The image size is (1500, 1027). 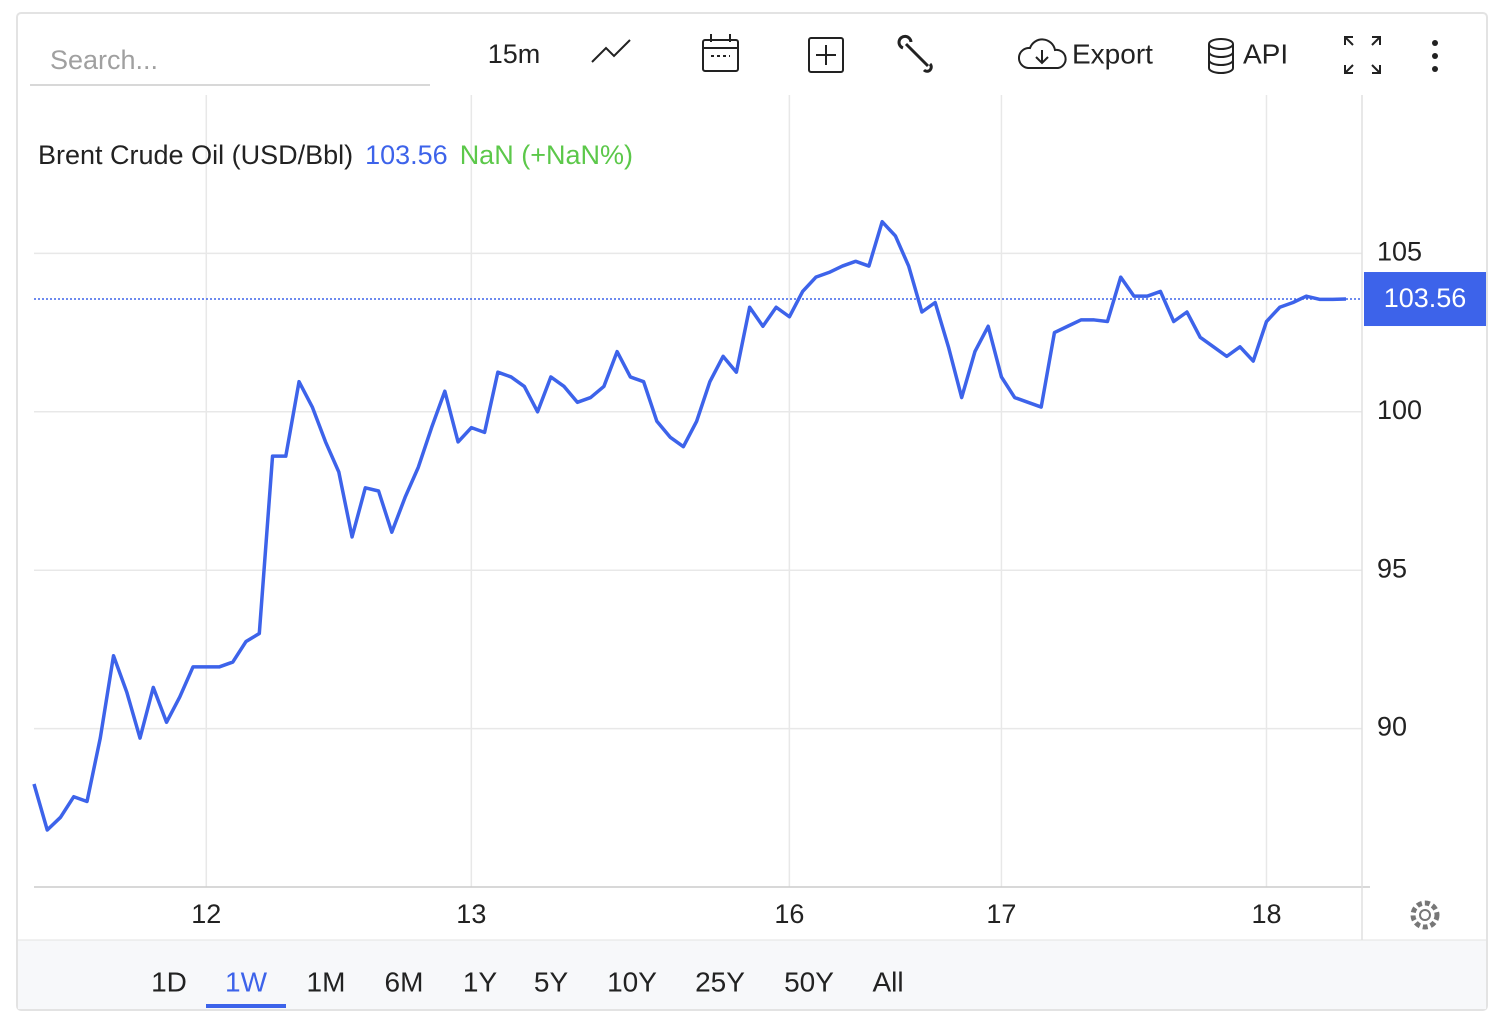 What do you see at coordinates (326, 981) in the screenshot?
I see `range-button: 1M` at bounding box center [326, 981].